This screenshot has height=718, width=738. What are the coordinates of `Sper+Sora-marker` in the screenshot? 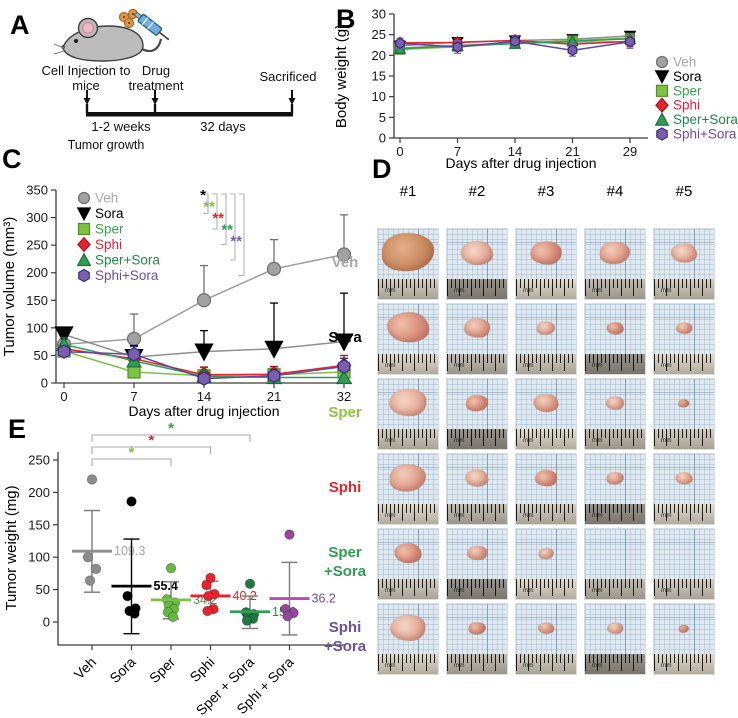 It's located at (344, 377).